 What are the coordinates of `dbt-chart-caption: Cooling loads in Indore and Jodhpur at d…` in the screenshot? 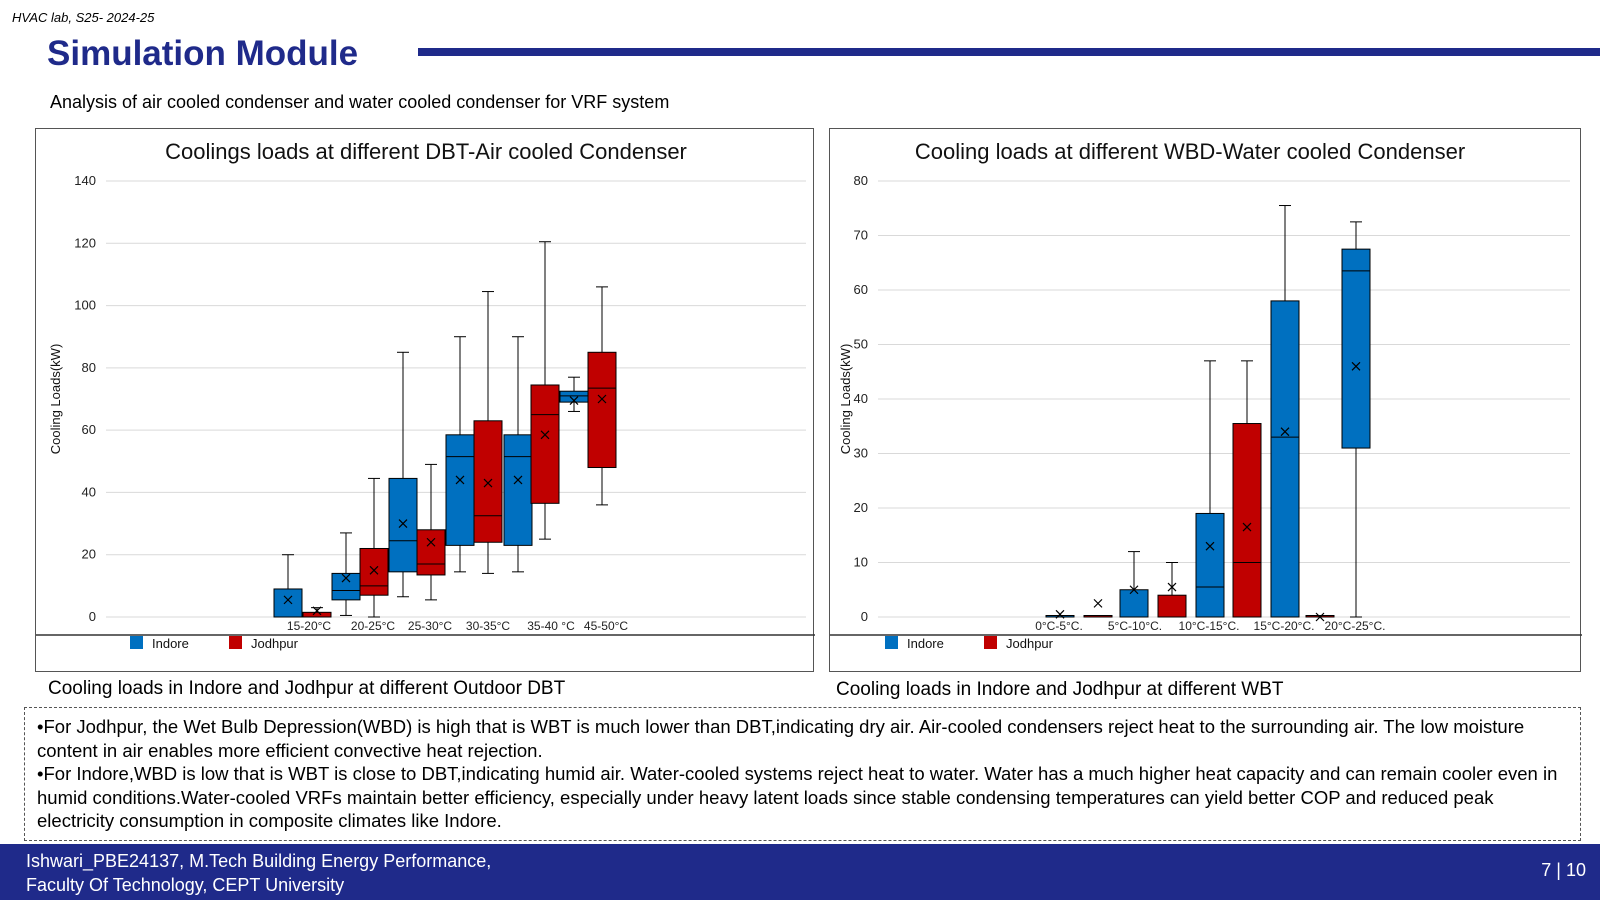 It's located at (307, 688).